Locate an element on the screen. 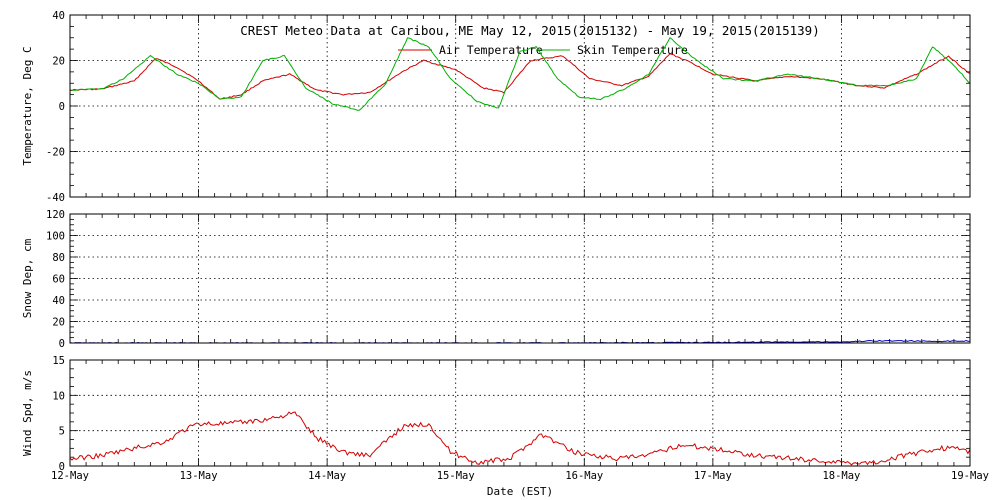 The height and width of the screenshot is (500, 1000). x-tick-label: 19-May is located at coordinates (970, 476).